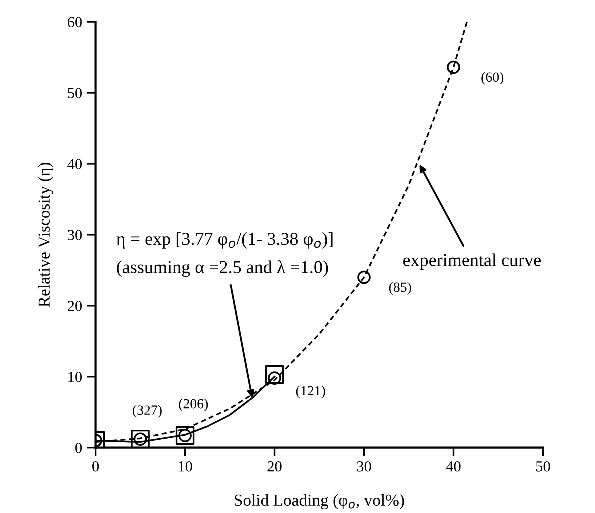  Describe the element at coordinates (319, 502) in the screenshot. I see `x-axis-title: Solid Loading (φ$_{o}$, vol%)` at that location.